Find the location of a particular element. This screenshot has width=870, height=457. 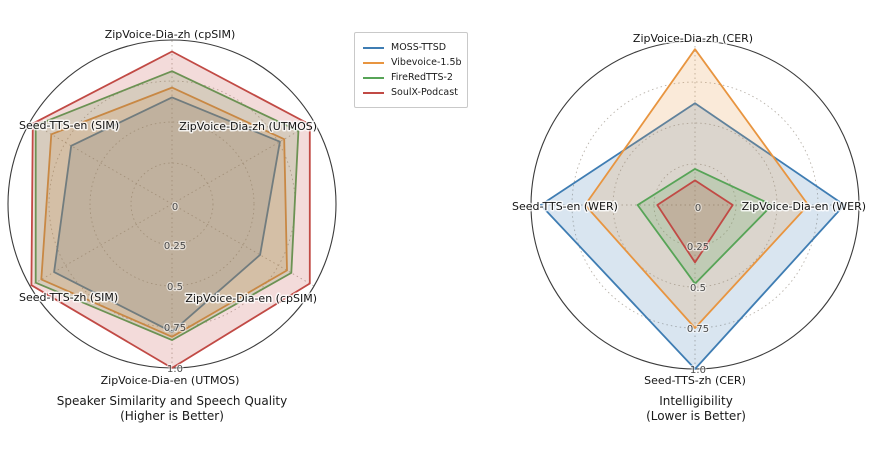

left-chart-title-line2: (Higher is Better) is located at coordinates (172, 416).